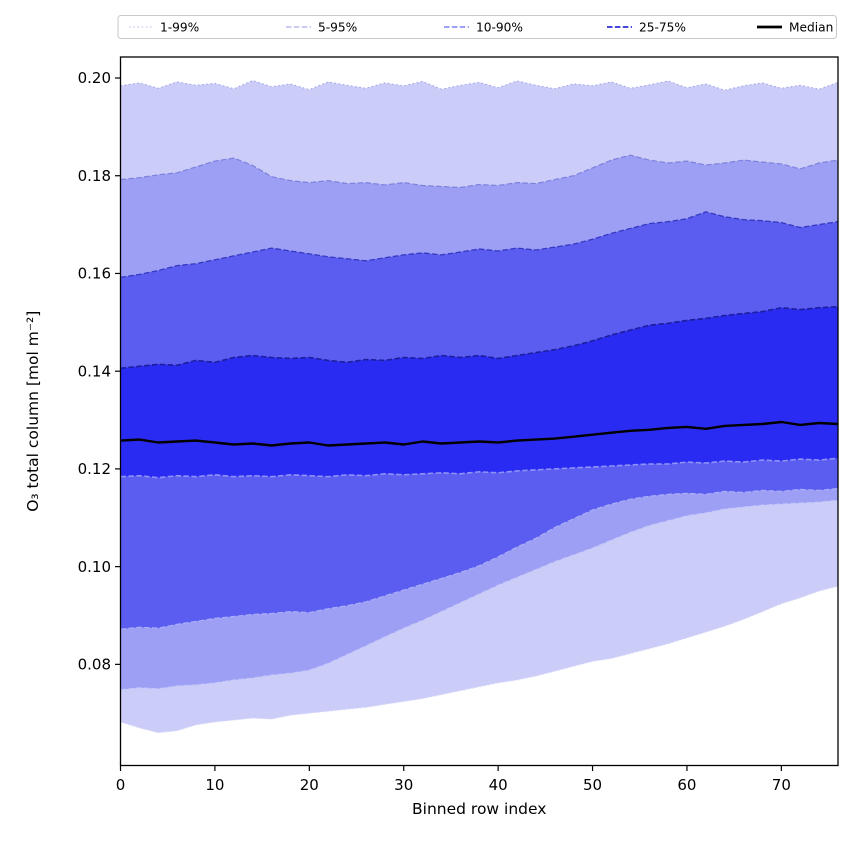  What do you see at coordinates (121, 785) in the screenshot?
I see `x-tick-label: 0` at bounding box center [121, 785].